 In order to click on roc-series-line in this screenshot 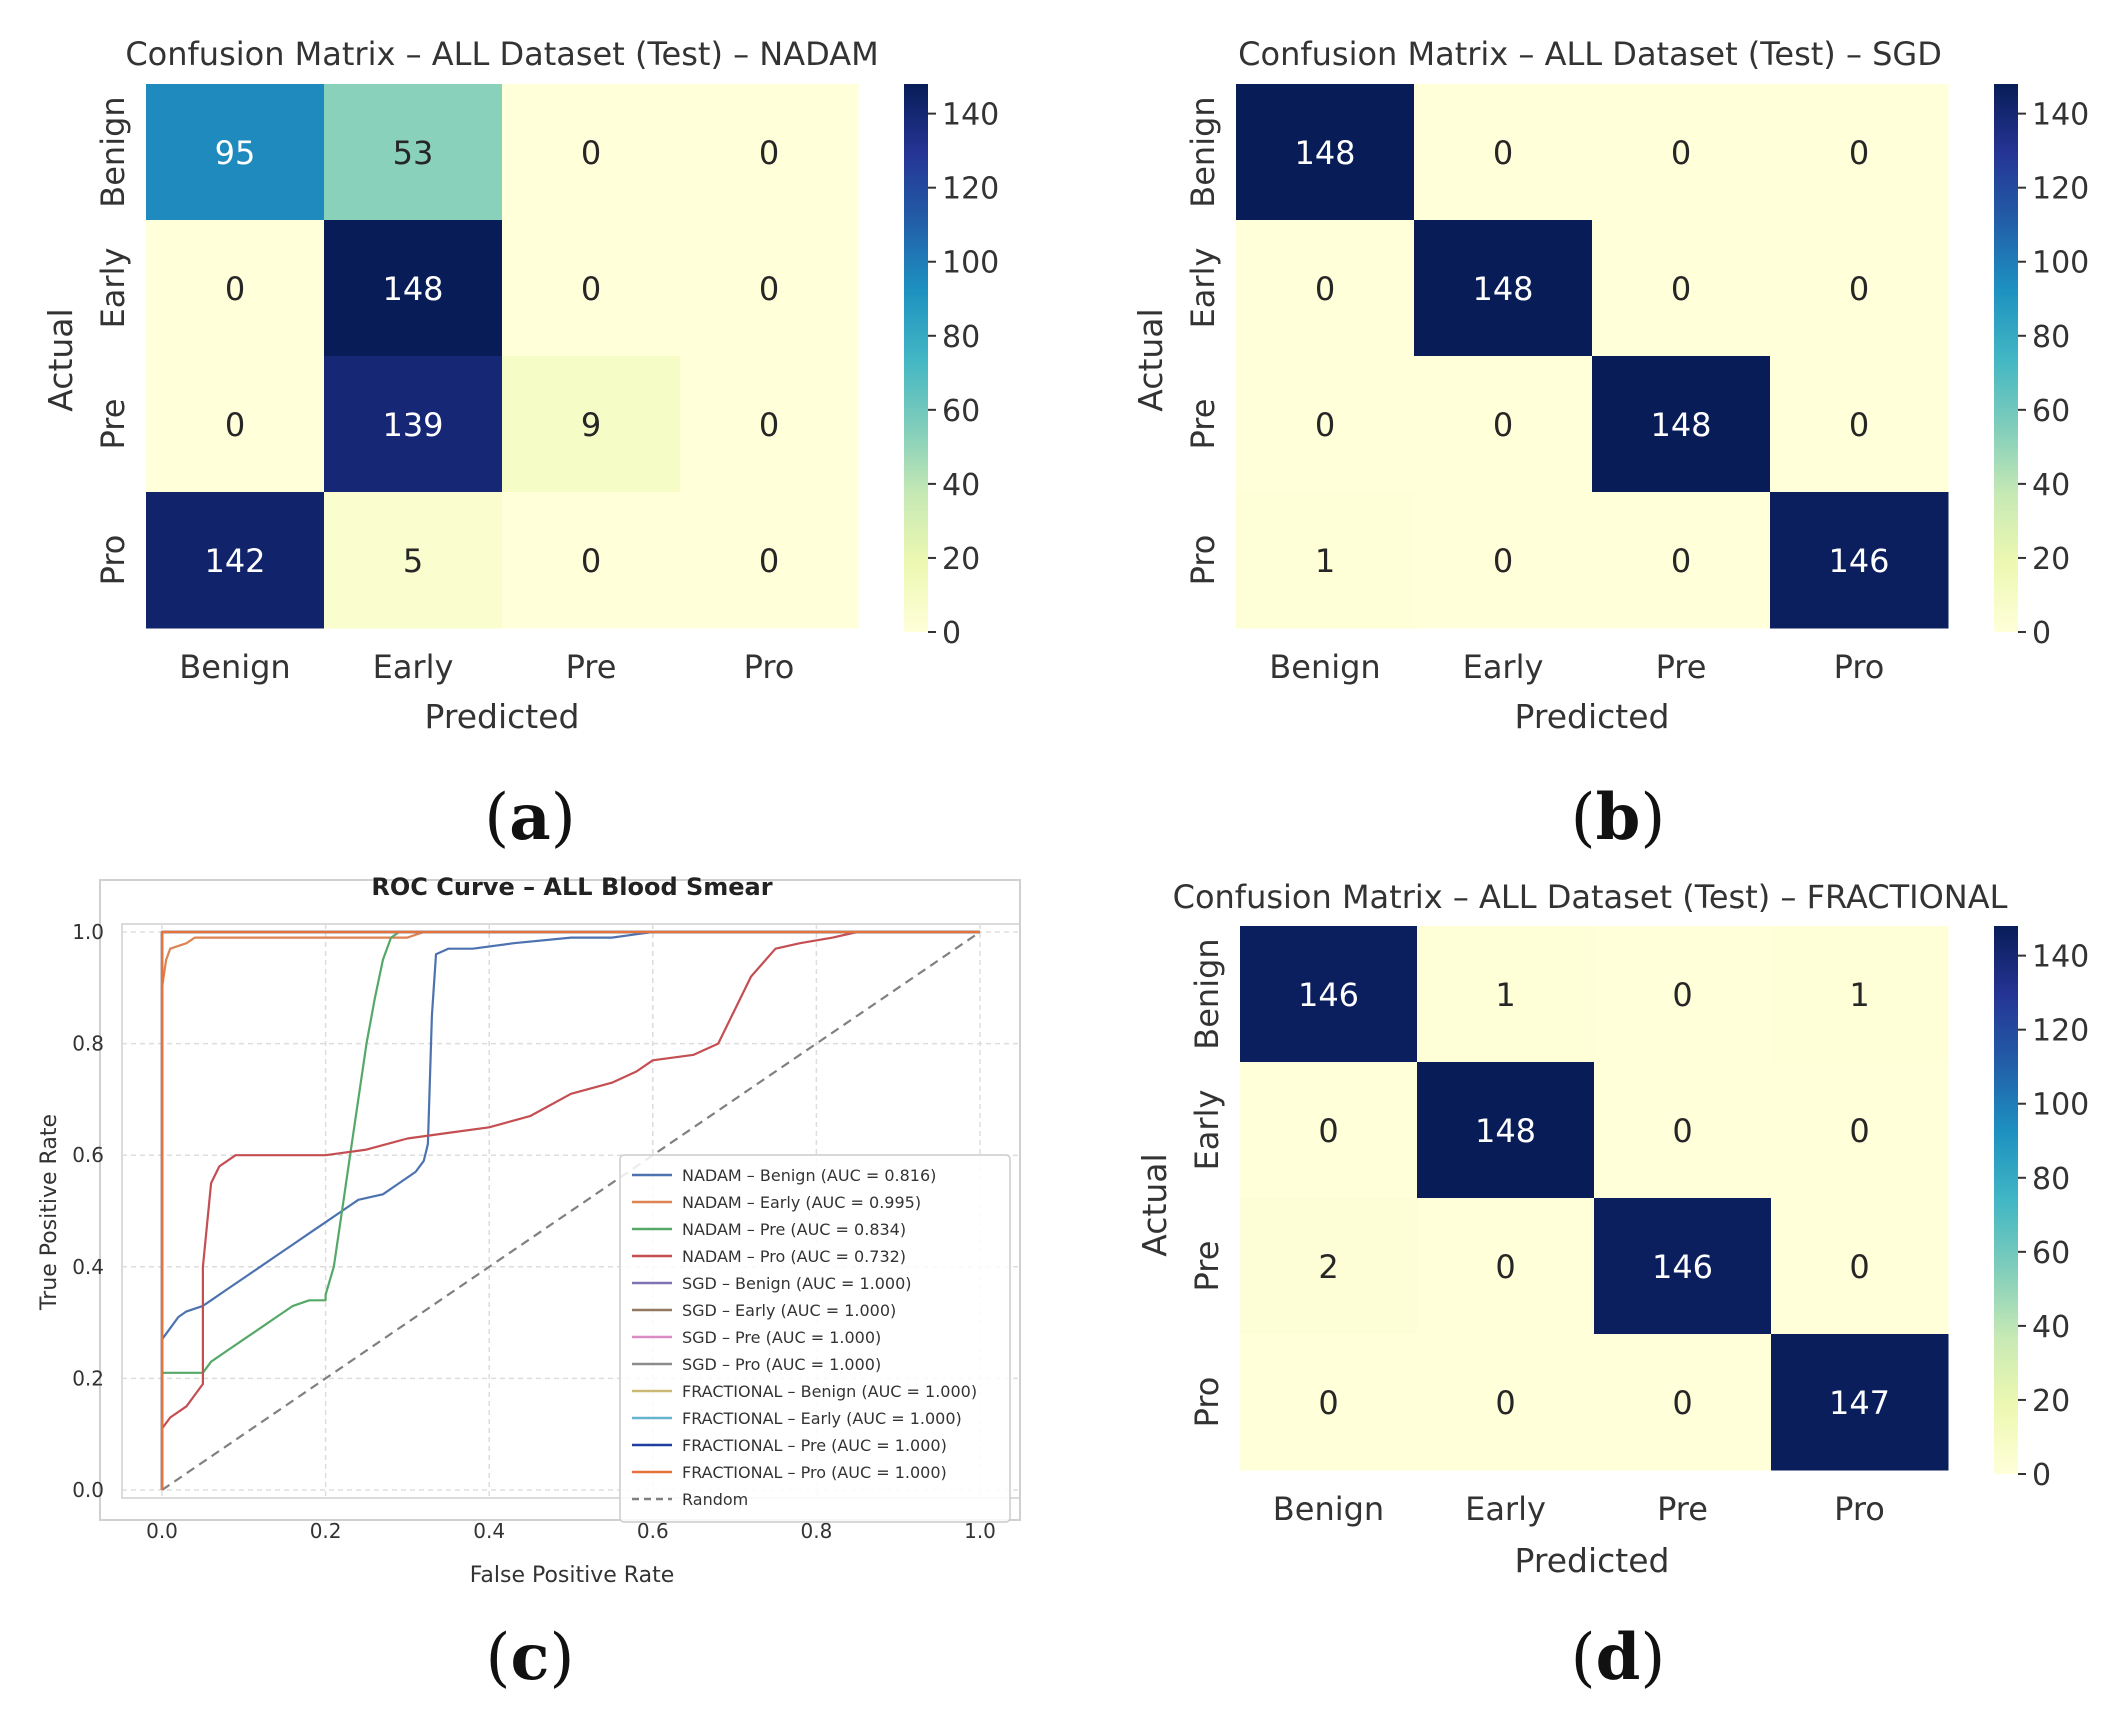, I will do `click(570, 1210)`.